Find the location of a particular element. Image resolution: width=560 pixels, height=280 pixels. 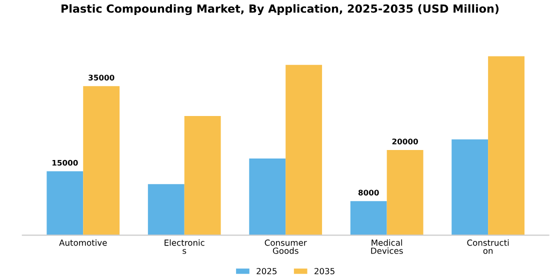

x-tick-label: Medical Devices is located at coordinates (387, 246).